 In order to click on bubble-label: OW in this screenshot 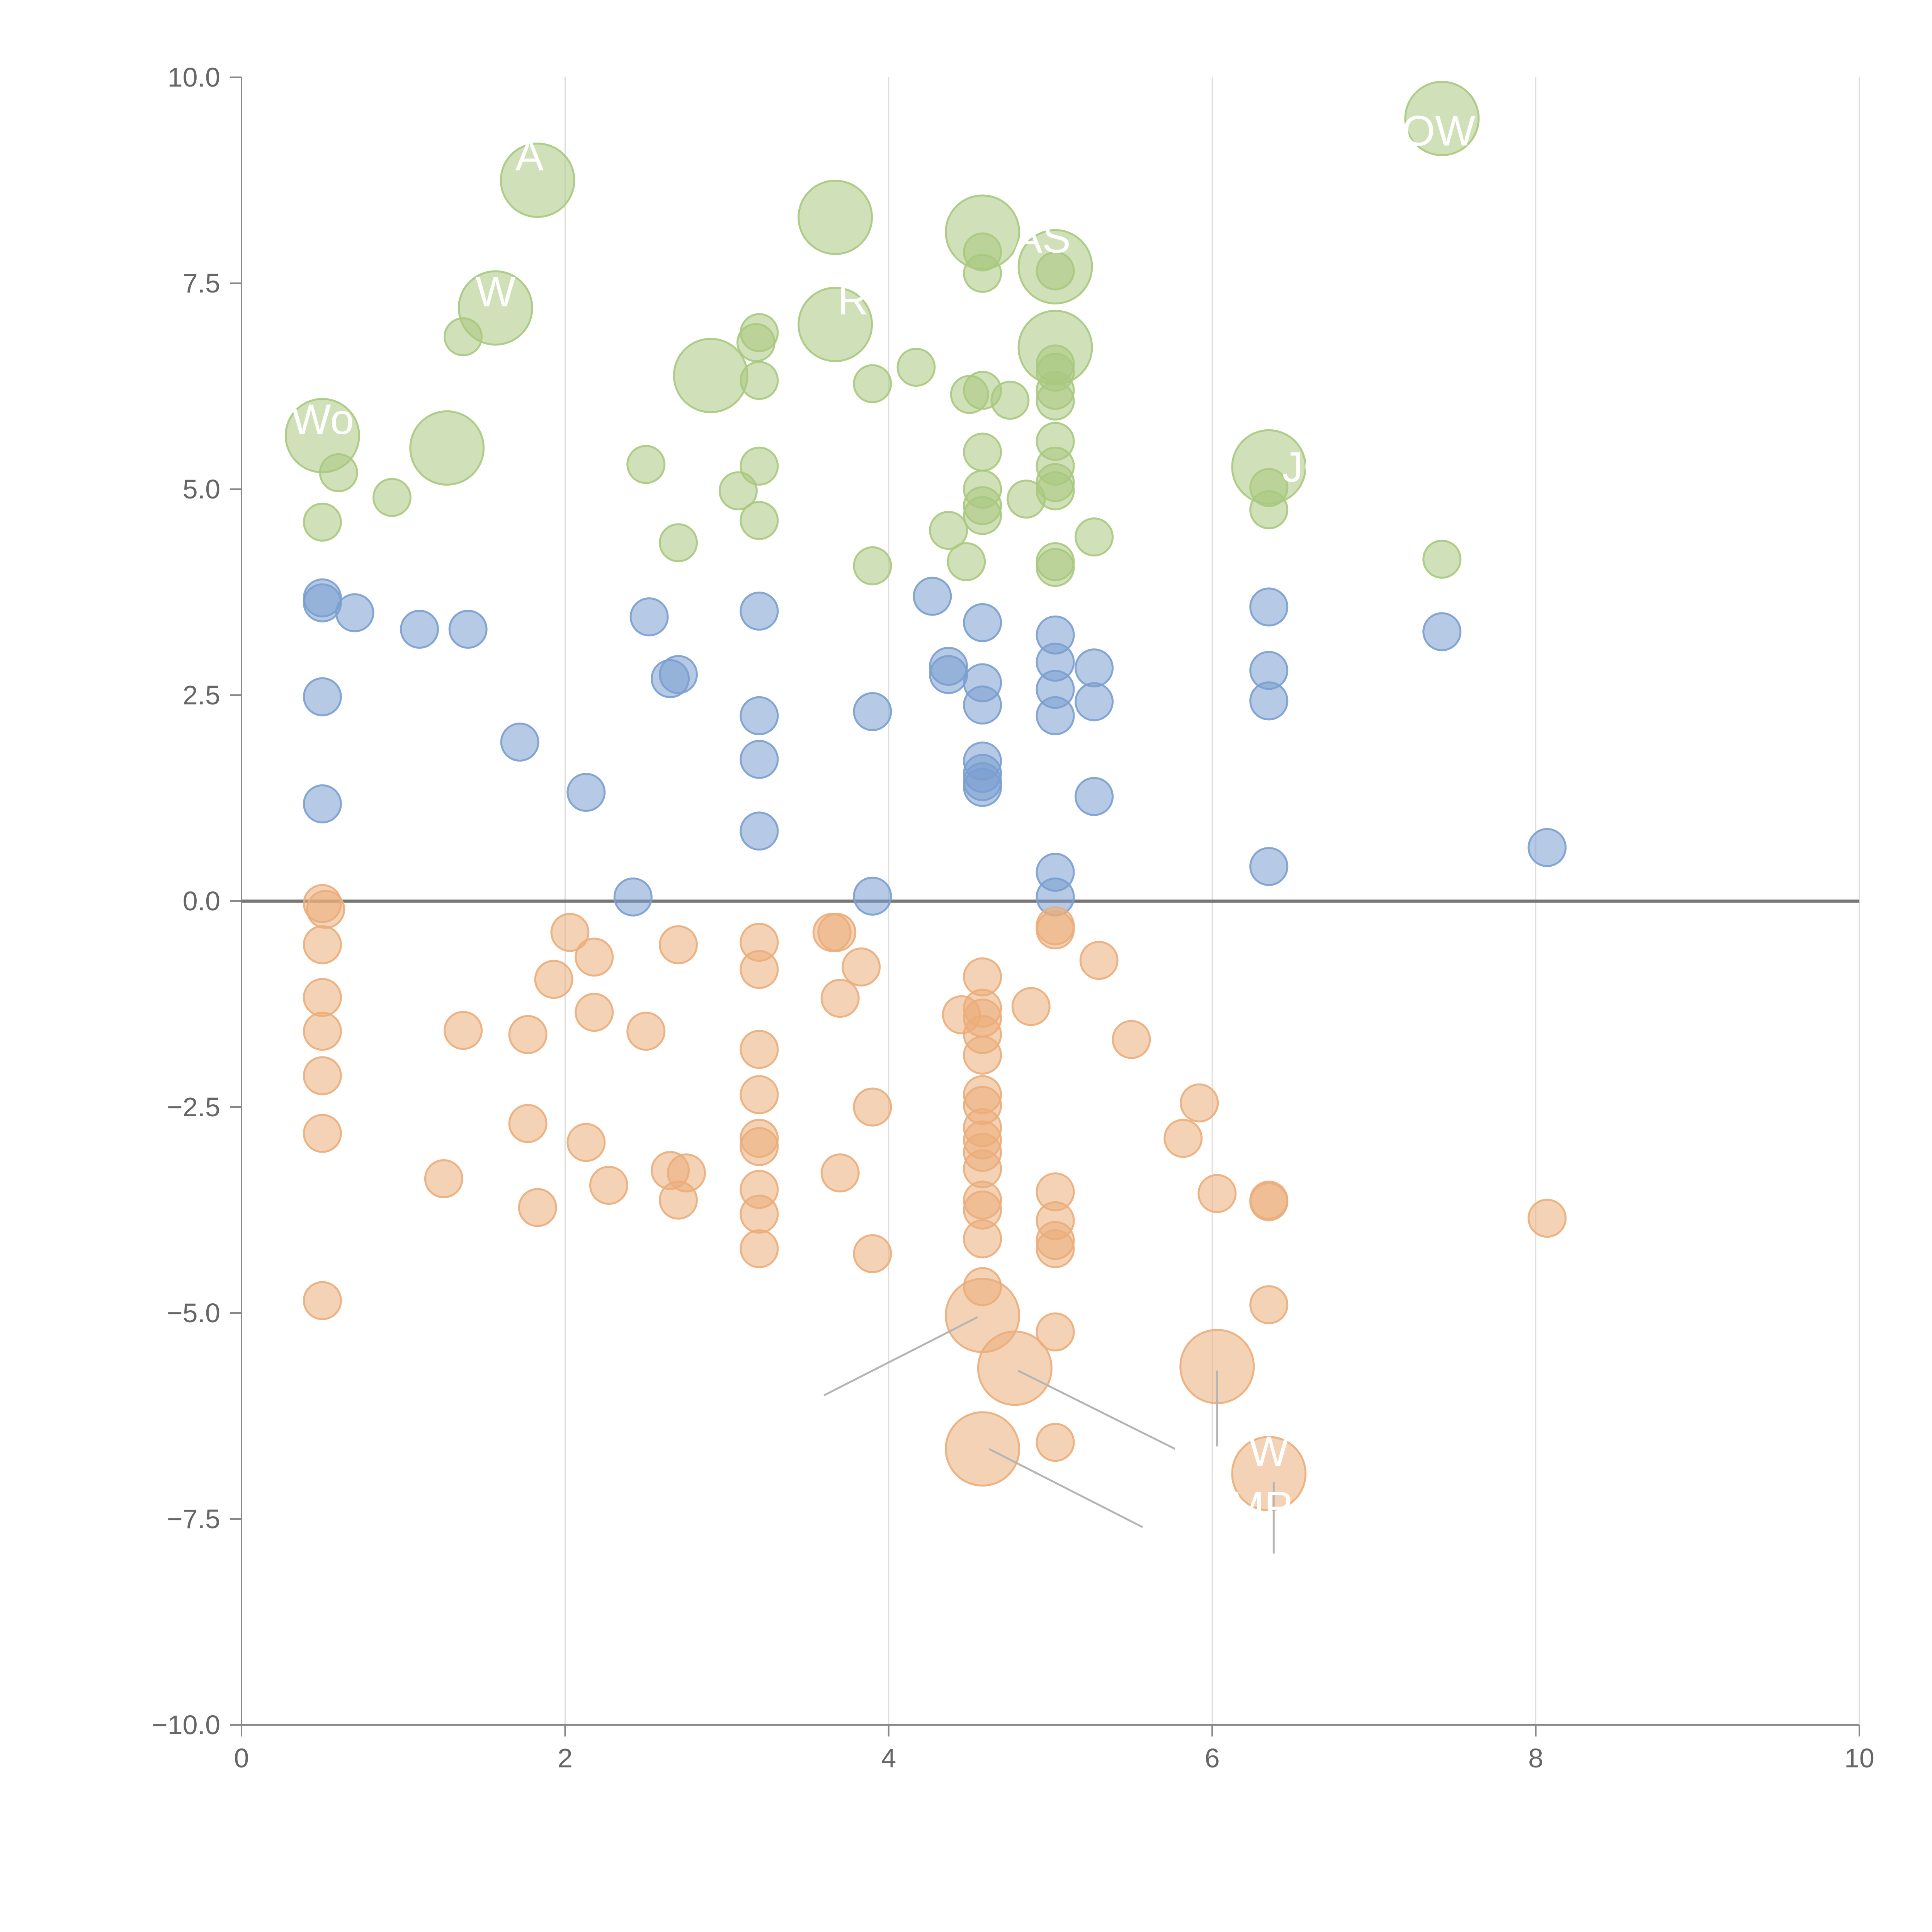, I will do `click(1439, 131)`.